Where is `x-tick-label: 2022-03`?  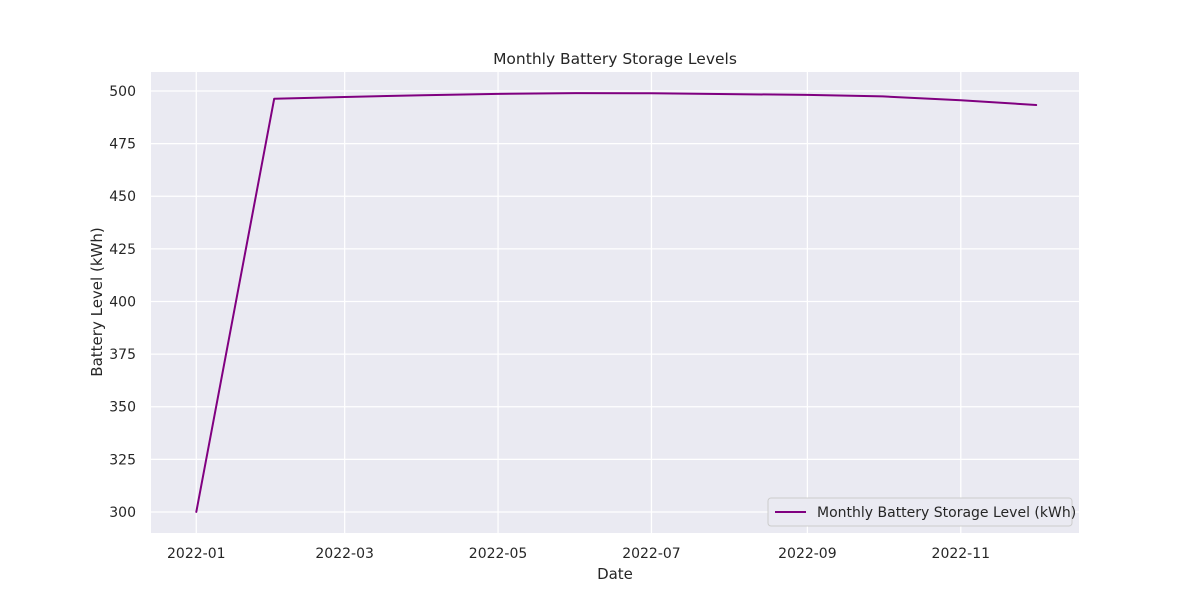 x-tick-label: 2022-03 is located at coordinates (344, 554).